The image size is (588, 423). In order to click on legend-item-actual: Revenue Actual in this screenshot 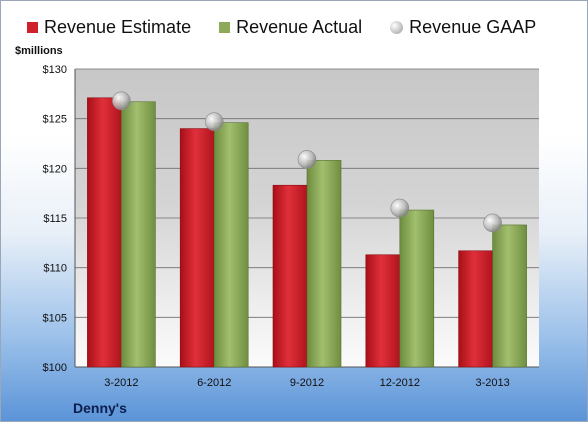, I will do `click(290, 27)`.